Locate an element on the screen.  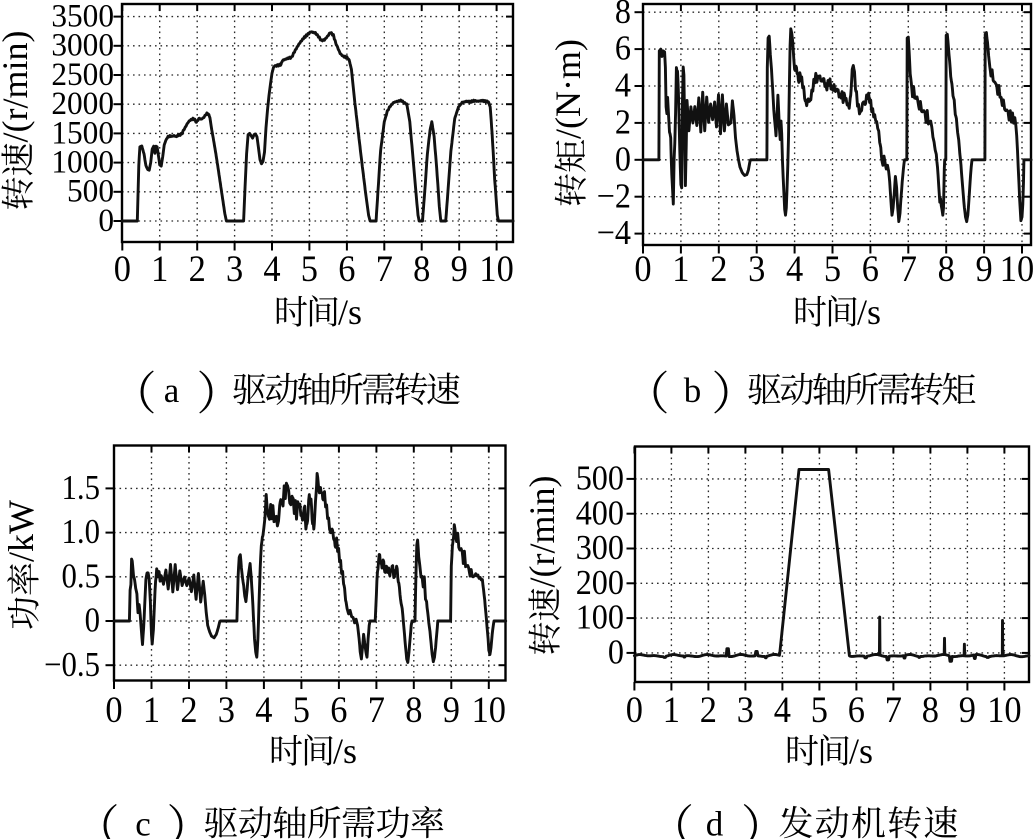
svg-text: −4 is located at coordinates (614, 233).